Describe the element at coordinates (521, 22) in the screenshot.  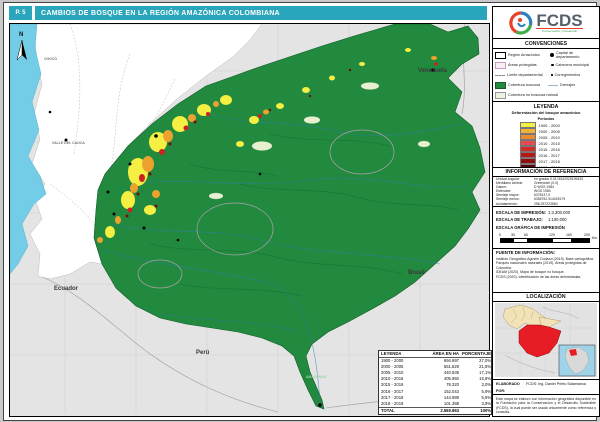
I see `fcds-logo-icon` at that location.